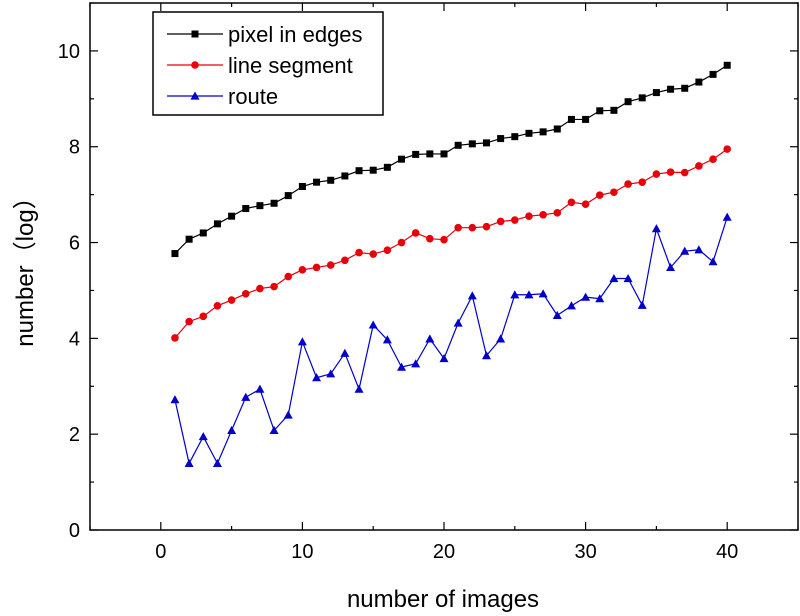  I want to click on legend-label-route: route, so click(253, 96).